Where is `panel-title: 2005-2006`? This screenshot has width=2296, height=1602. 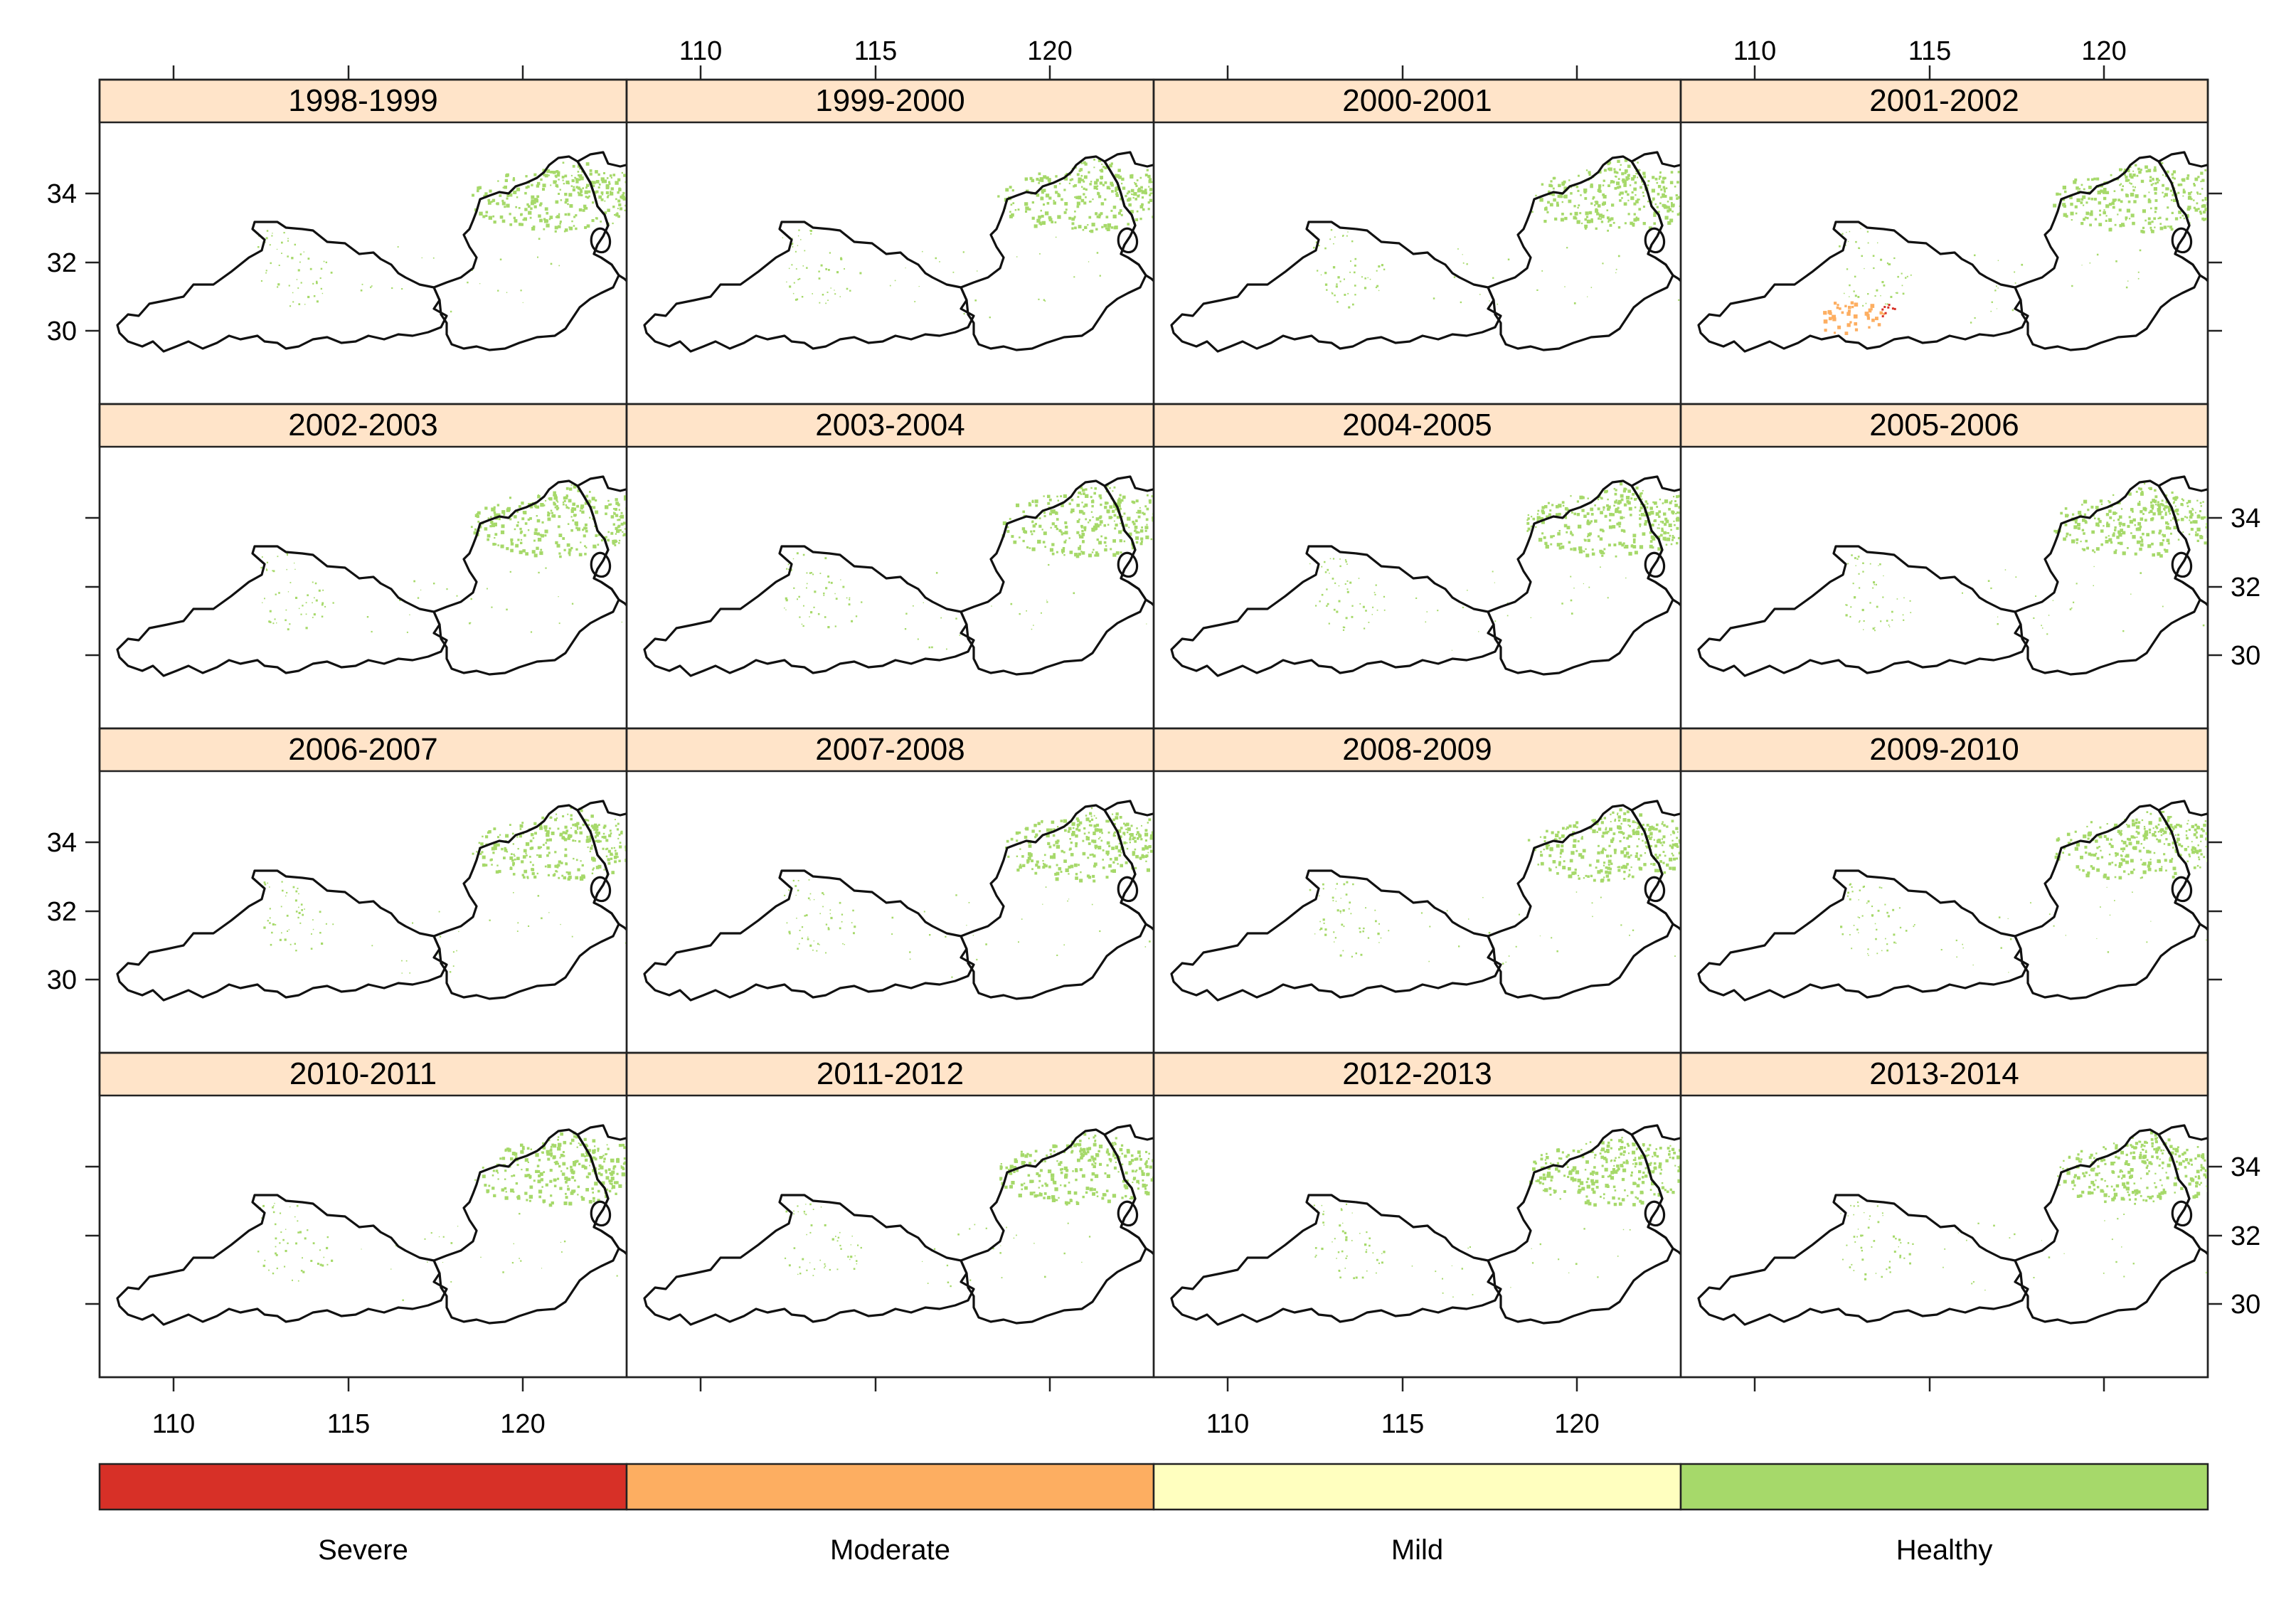 panel-title: 2005-2006 is located at coordinates (1944, 425).